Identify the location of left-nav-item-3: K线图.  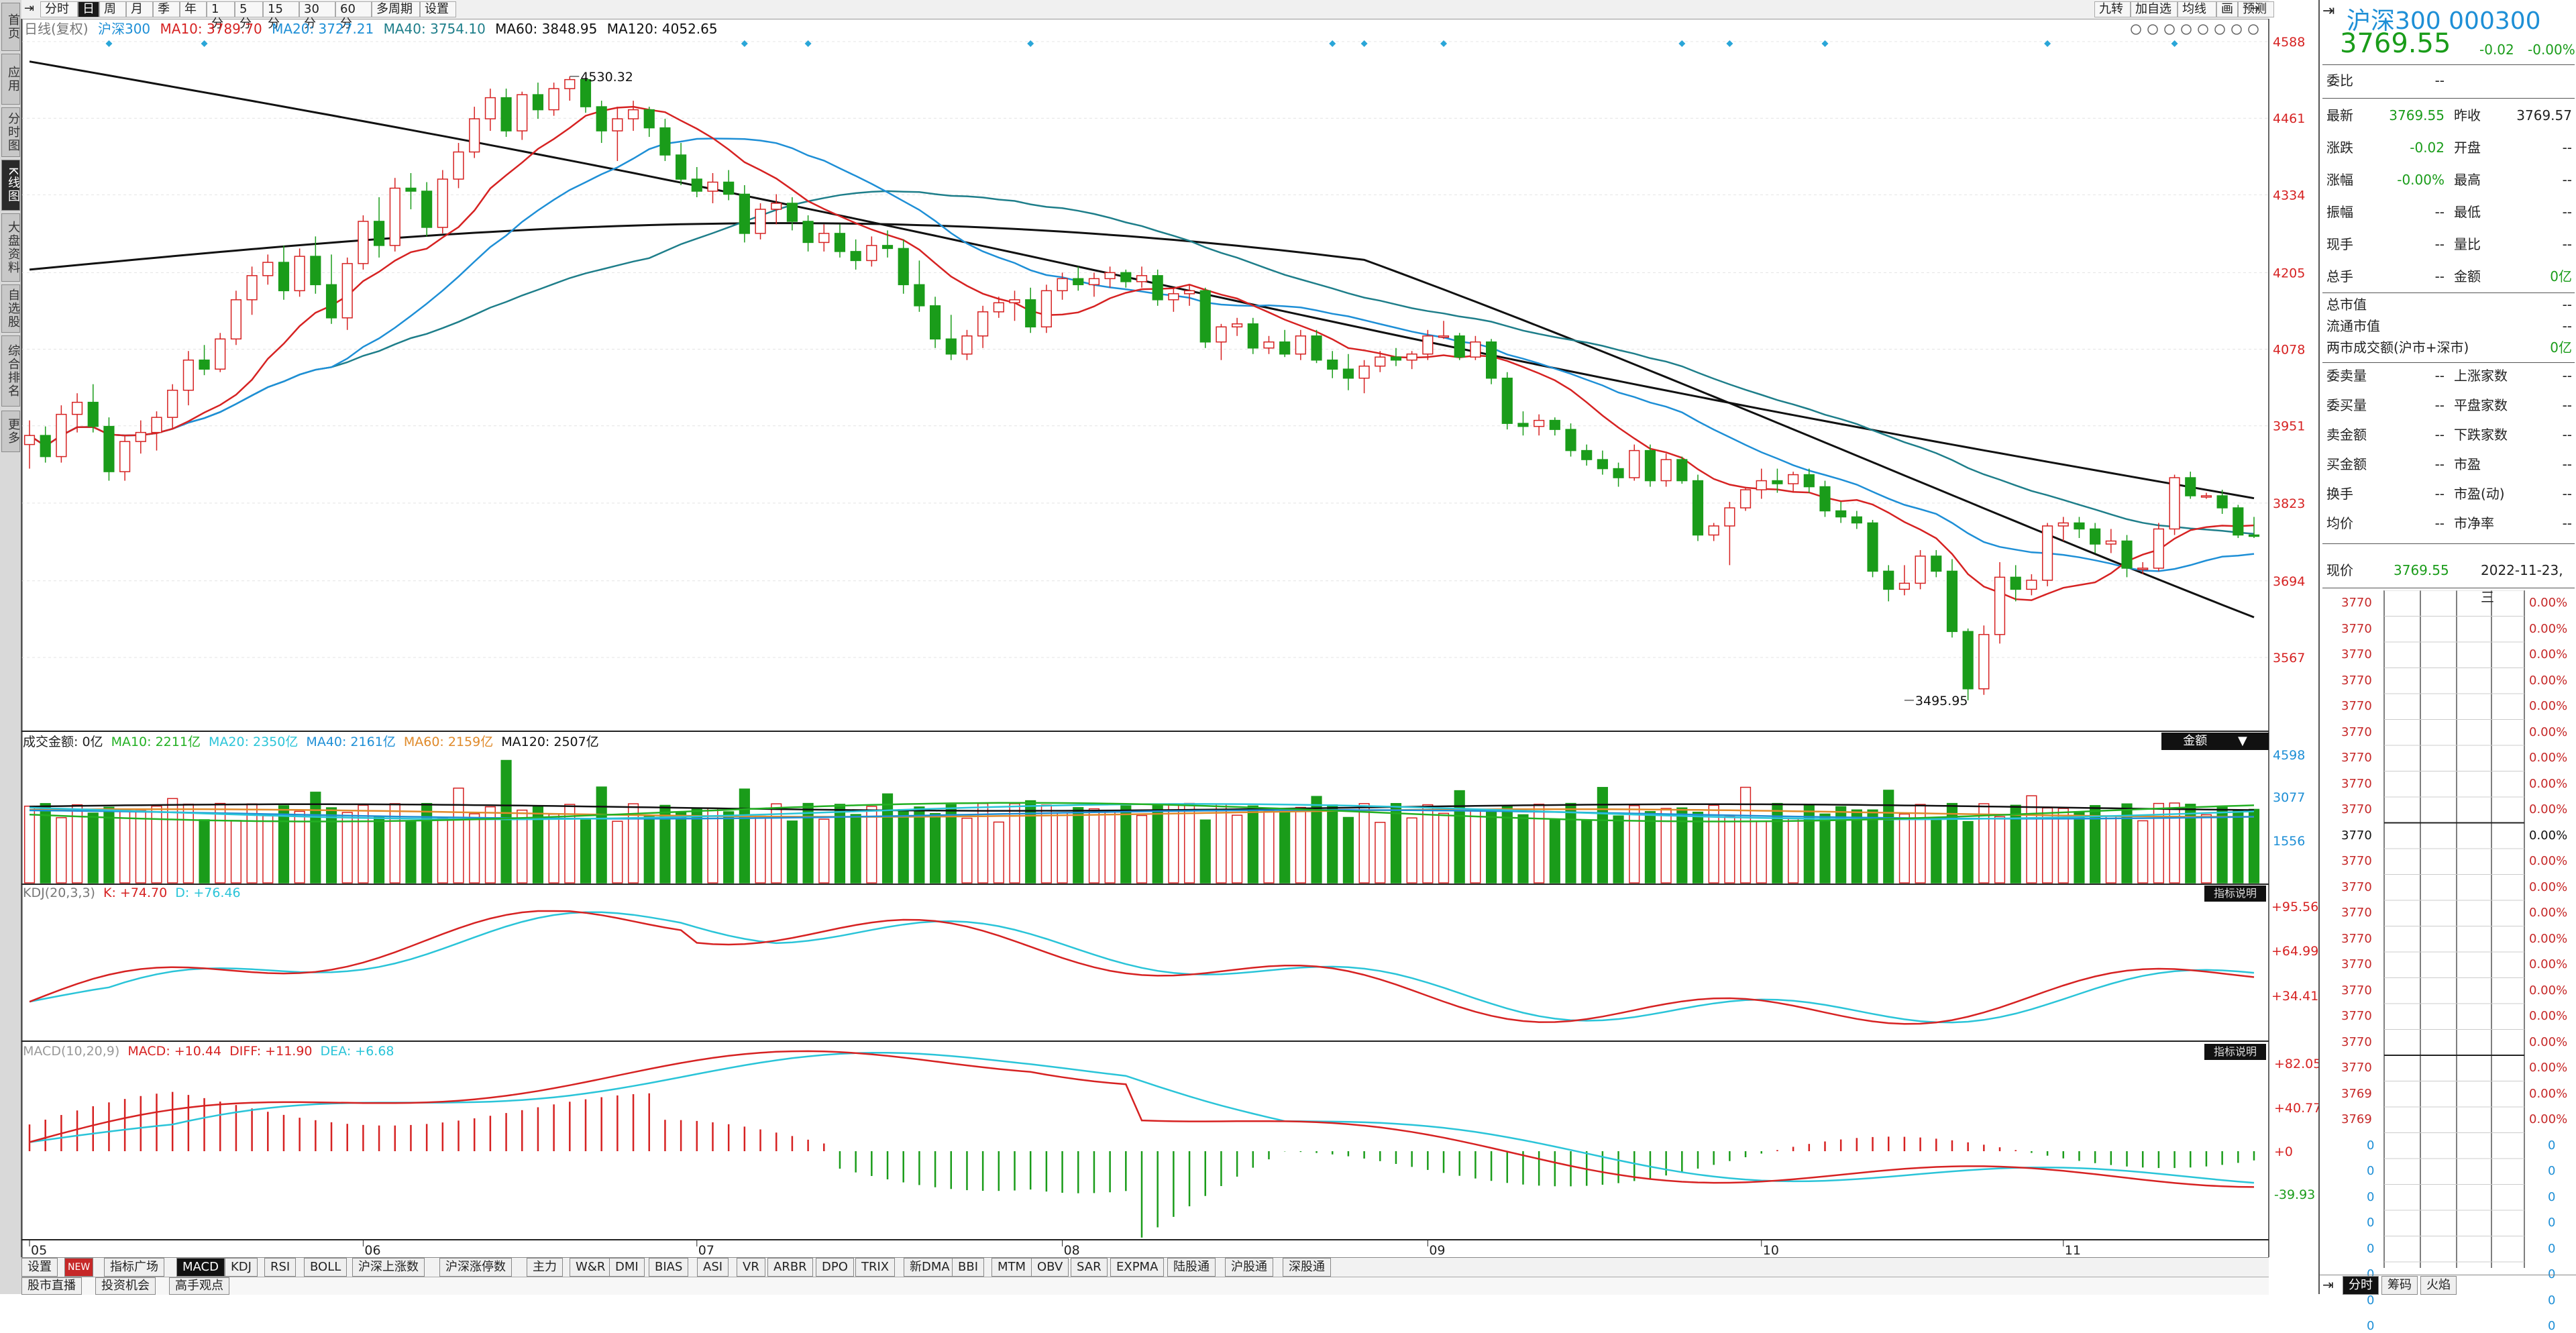
(10, 185).